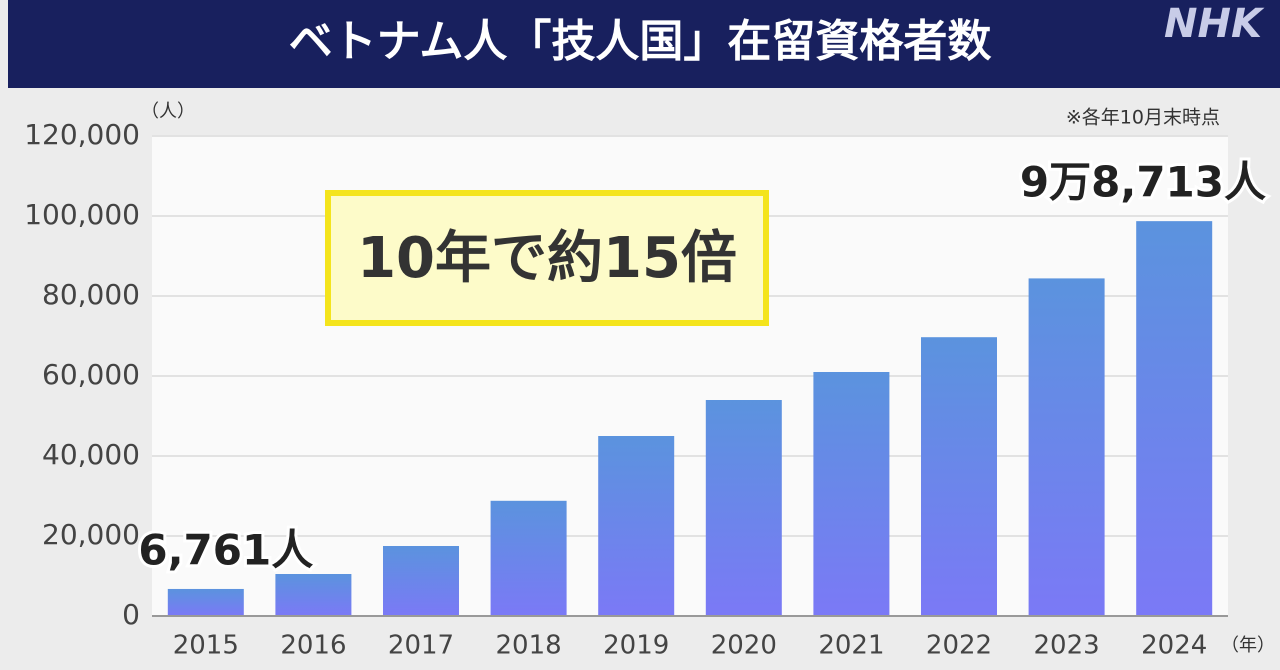 The width and height of the screenshot is (1280, 670). I want to click on note: ※各年10月末時点, so click(1143, 118).